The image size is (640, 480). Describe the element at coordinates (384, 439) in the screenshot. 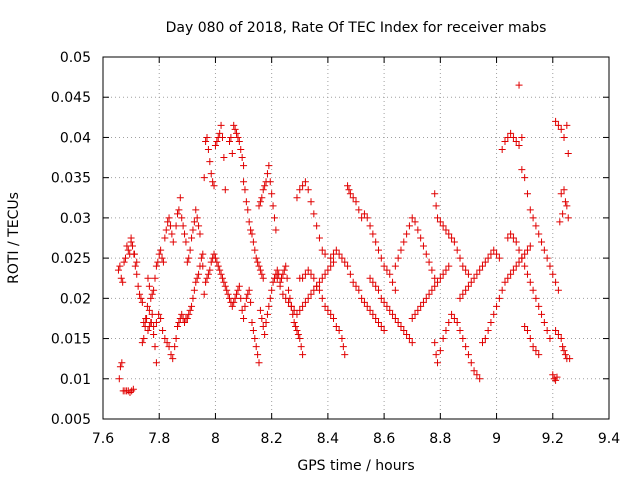

I see `x-tick-label: 8.6` at that location.